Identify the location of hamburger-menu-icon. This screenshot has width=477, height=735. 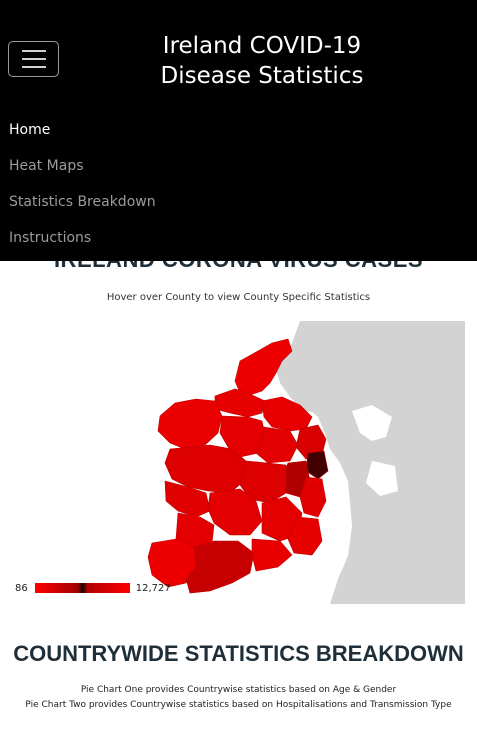
(33, 59).